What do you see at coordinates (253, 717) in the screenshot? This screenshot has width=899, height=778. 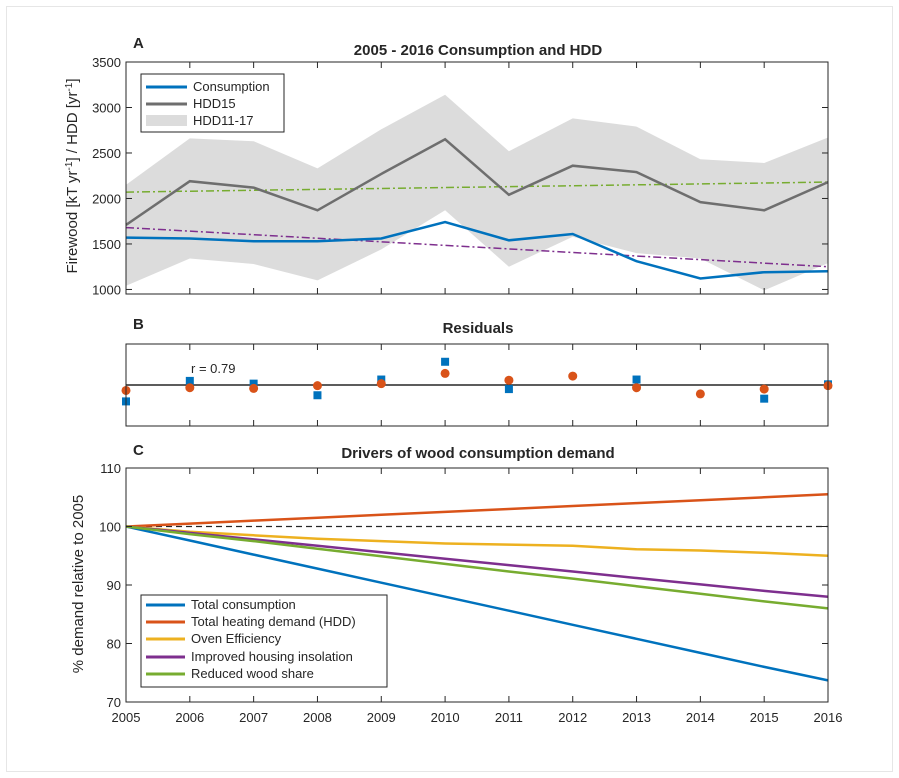 I see `panel-c-xtick-label: 2007` at bounding box center [253, 717].